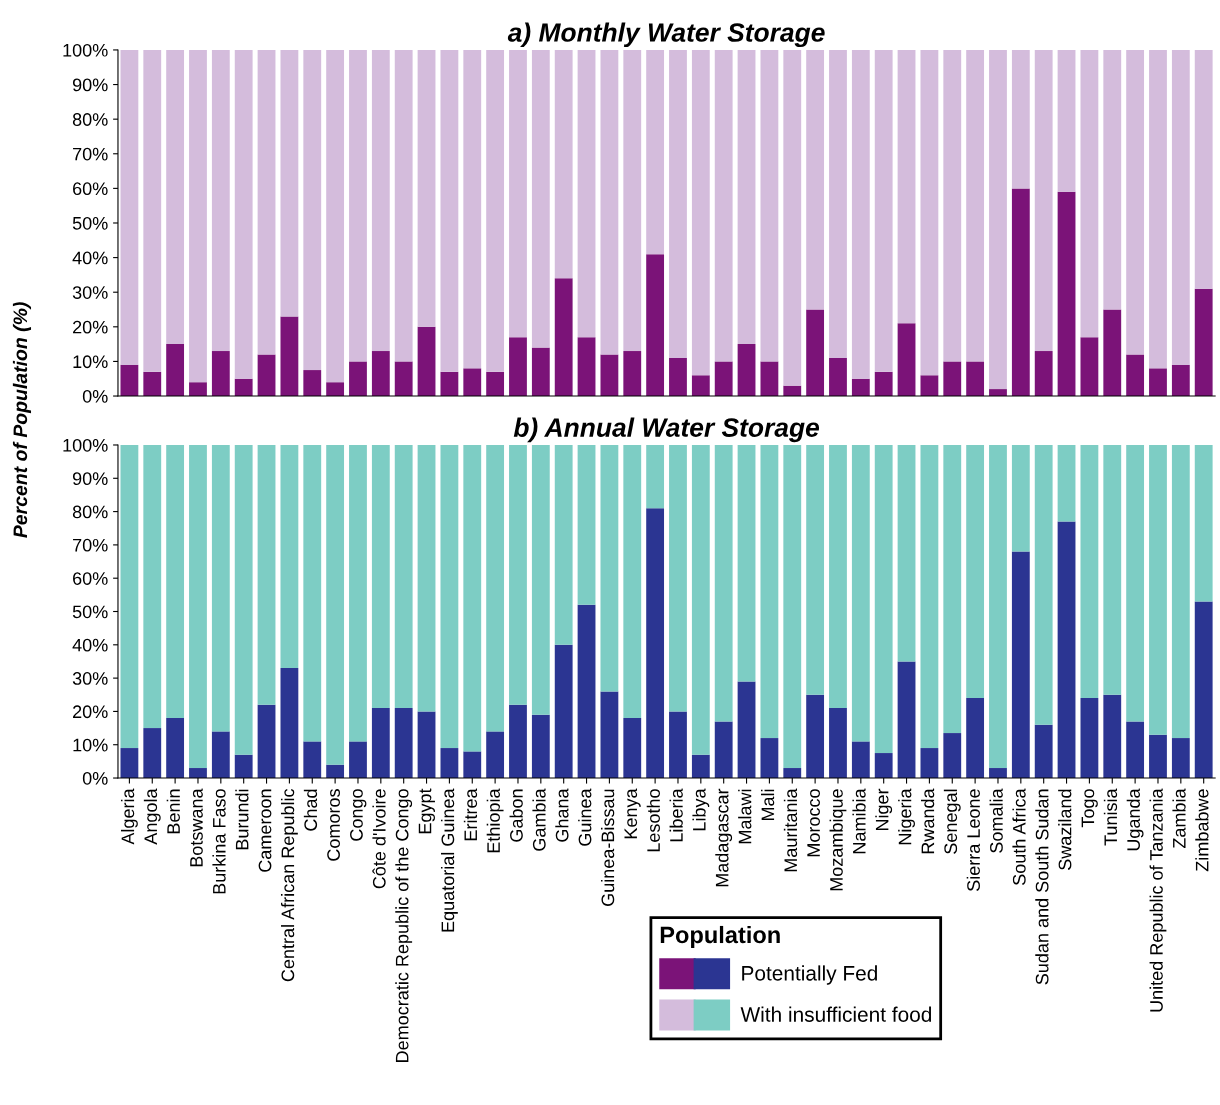 The width and height of the screenshot is (1220, 1105). What do you see at coordinates (129, 816) in the screenshot?
I see `x-tick-label: Algeria` at bounding box center [129, 816].